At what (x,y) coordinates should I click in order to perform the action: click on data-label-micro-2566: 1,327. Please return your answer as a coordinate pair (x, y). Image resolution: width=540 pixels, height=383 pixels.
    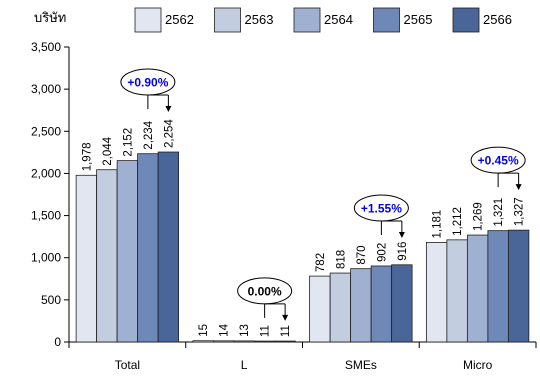
    Looking at the image, I should click on (520, 211).